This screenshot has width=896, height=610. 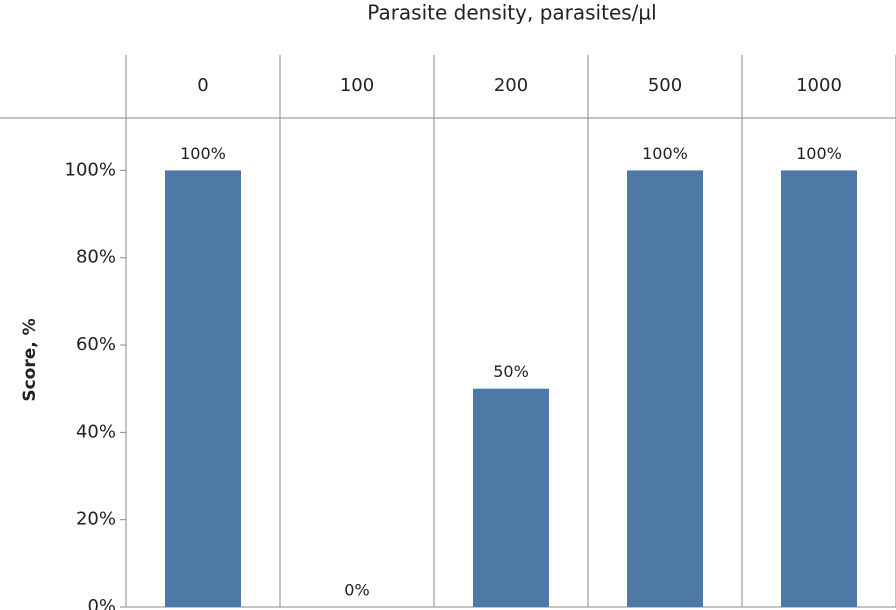 What do you see at coordinates (101, 603) in the screenshot?
I see `y-tick-label: 0%` at bounding box center [101, 603].